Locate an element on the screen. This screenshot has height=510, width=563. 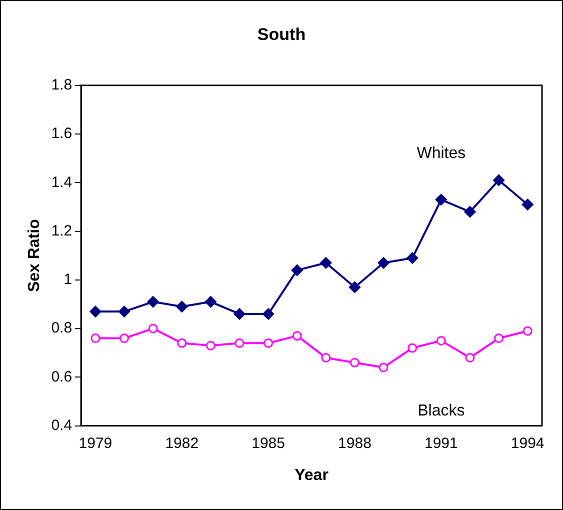
text: Whites is located at coordinates (441, 153).